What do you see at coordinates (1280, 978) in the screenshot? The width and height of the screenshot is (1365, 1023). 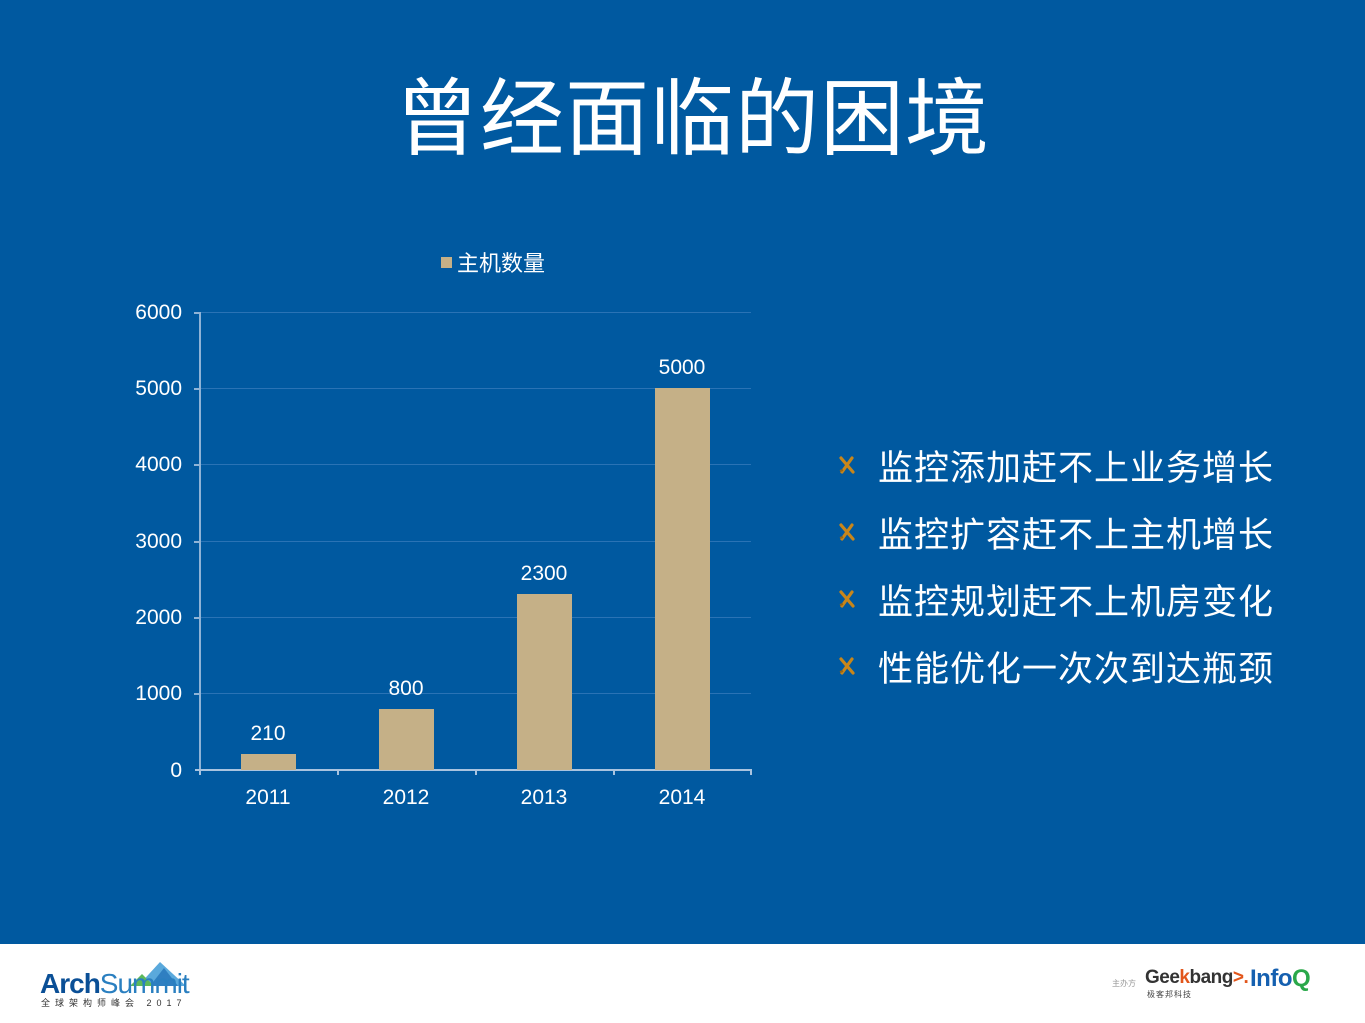 I see `infoq-logo: InfoQ` at bounding box center [1280, 978].